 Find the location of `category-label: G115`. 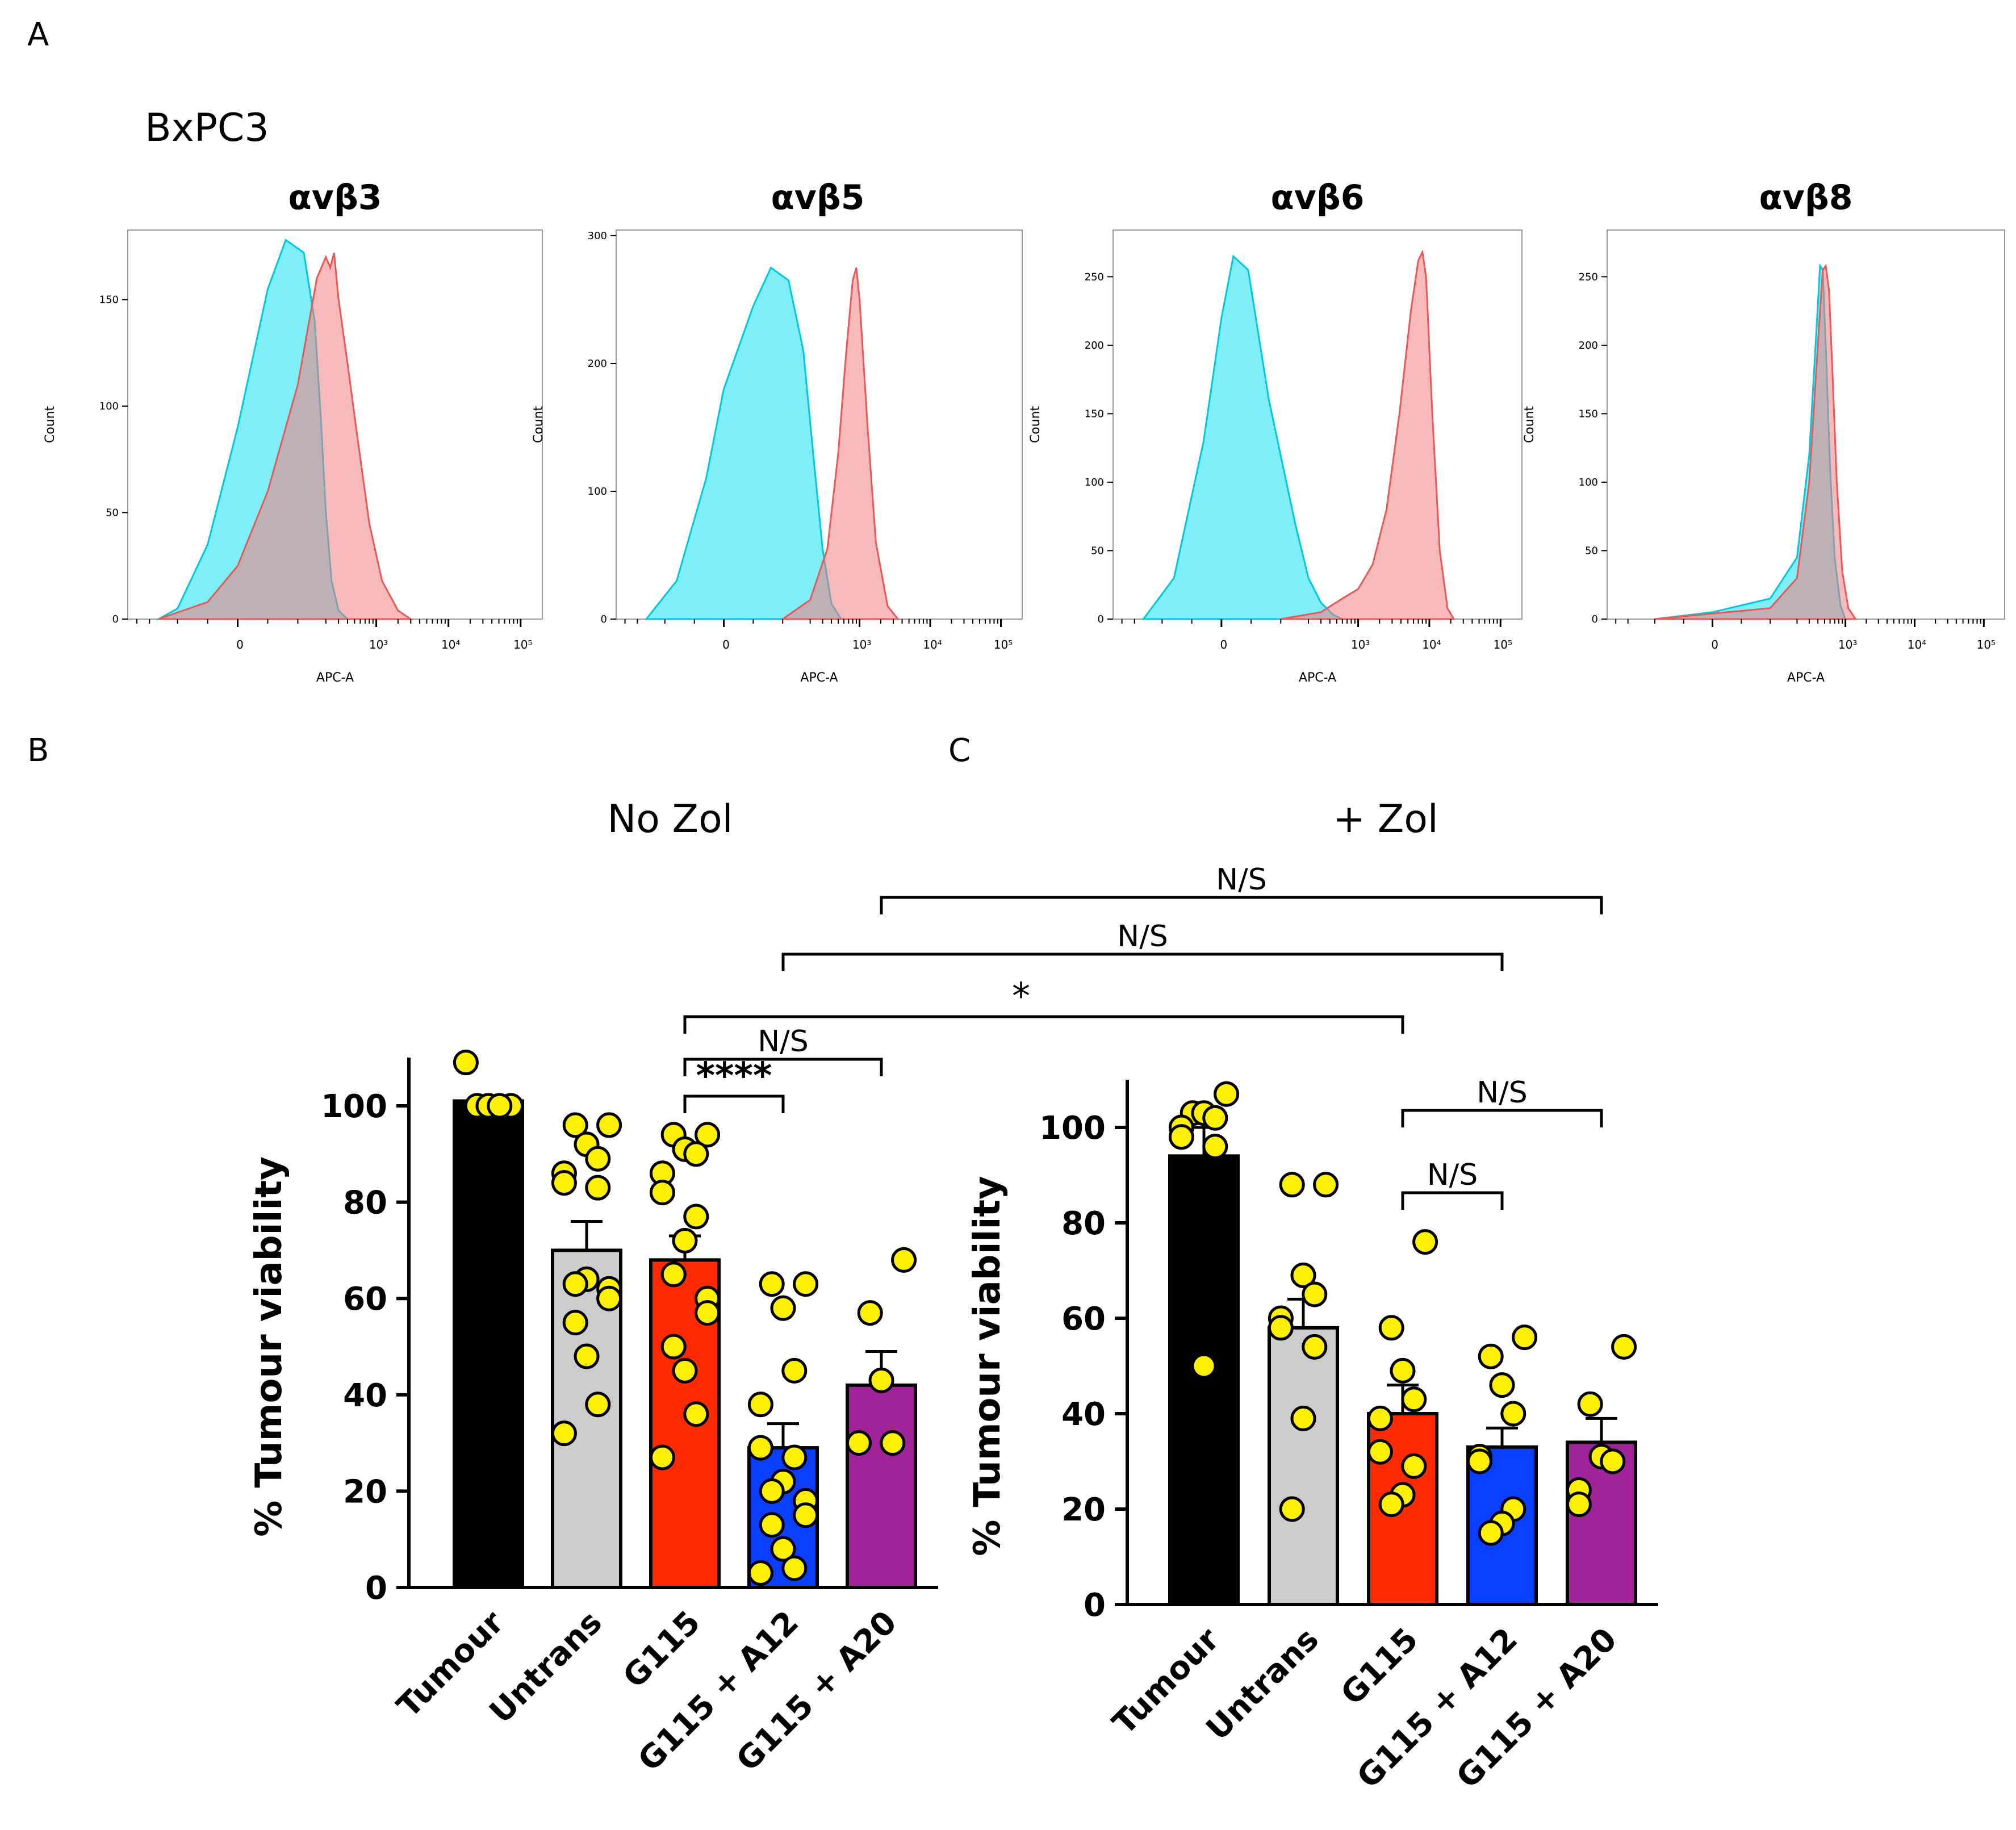

category-label: G115 is located at coordinates (662, 1649).